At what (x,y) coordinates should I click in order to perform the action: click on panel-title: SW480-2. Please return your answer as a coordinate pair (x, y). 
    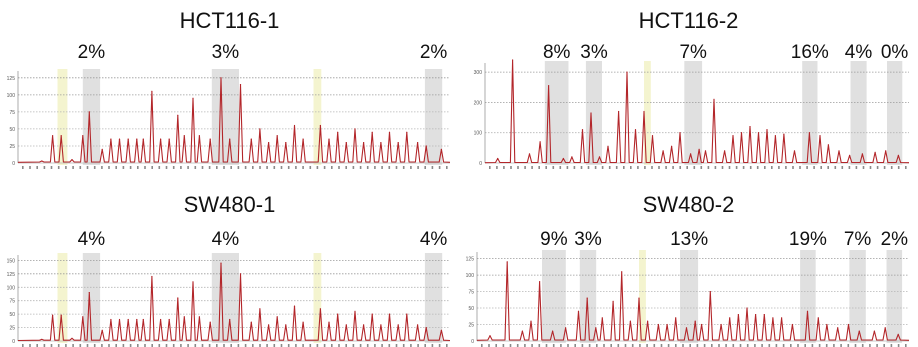
    Looking at the image, I should click on (688, 204).